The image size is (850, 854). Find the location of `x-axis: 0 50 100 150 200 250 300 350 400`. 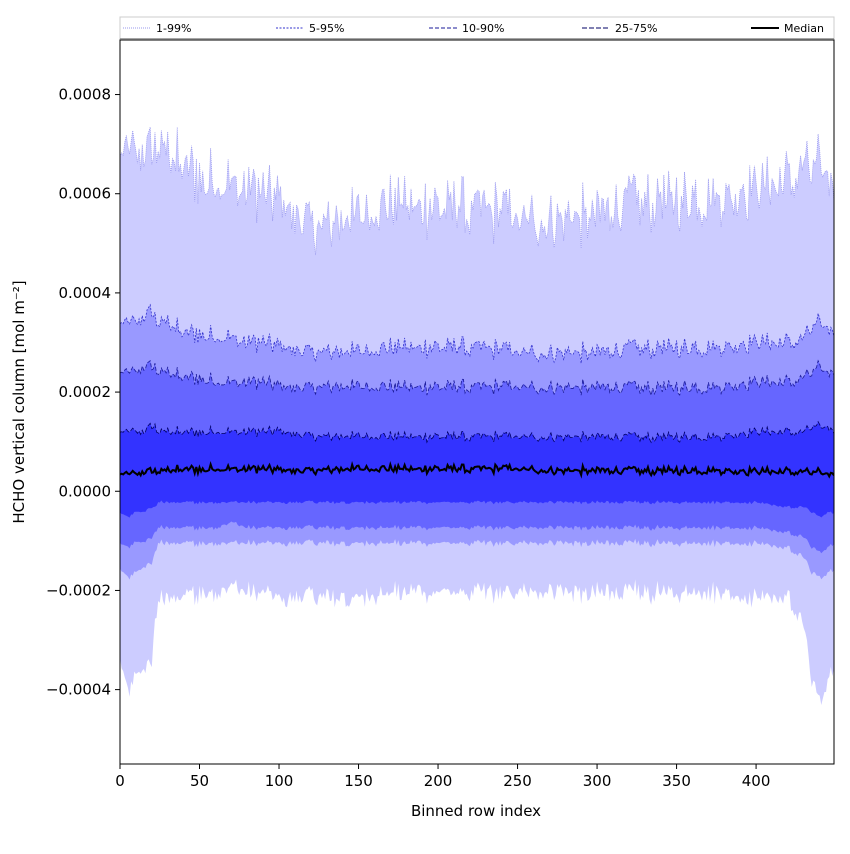

x-axis: 0 50 100 150 200 250 300 350 400 is located at coordinates (442, 777).